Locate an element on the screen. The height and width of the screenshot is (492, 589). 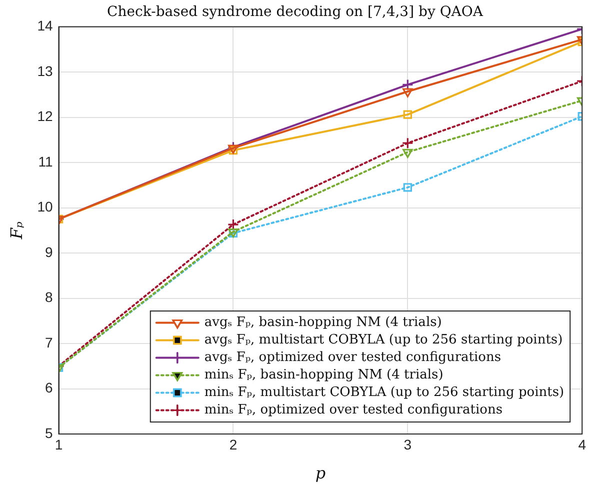
legend-label: avgₛ Fₚ, optimized over tested configurations is located at coordinates (353, 358).